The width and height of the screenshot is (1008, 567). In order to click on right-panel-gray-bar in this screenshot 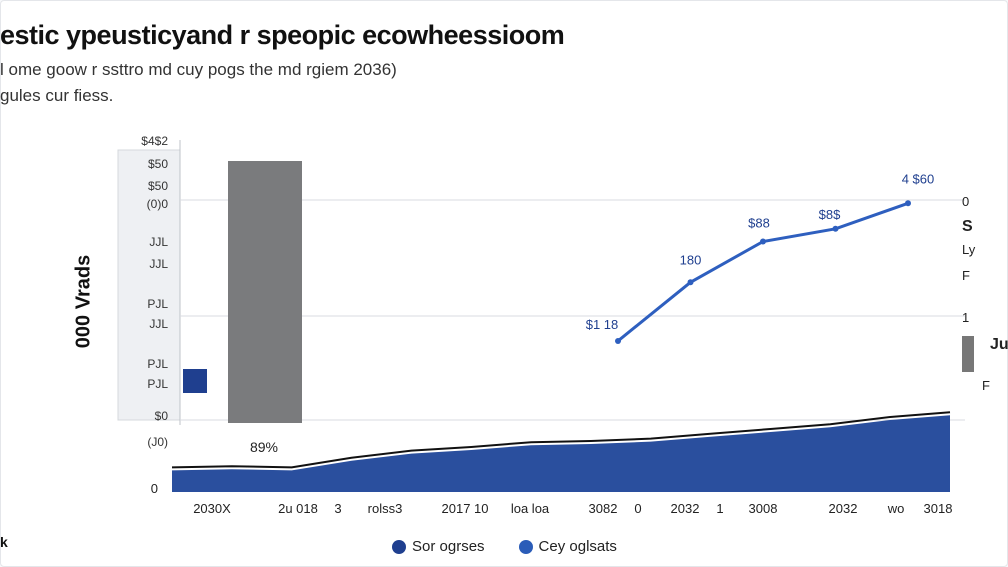, I will do `click(968, 354)`.